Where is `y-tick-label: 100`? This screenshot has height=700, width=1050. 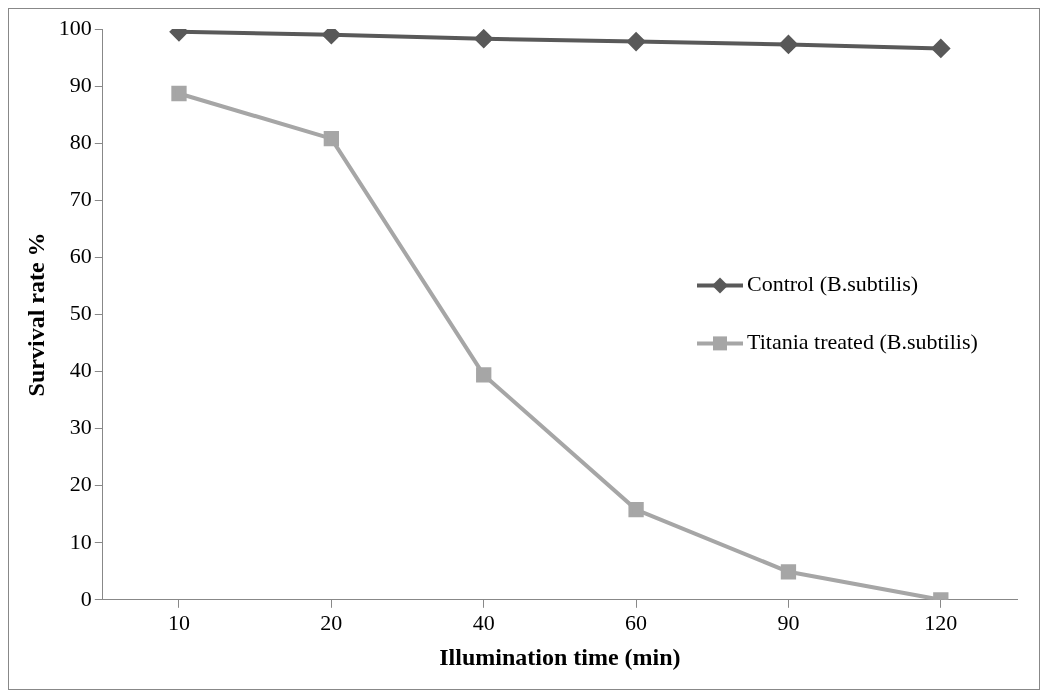 y-tick-label: 100 is located at coordinates (75, 27).